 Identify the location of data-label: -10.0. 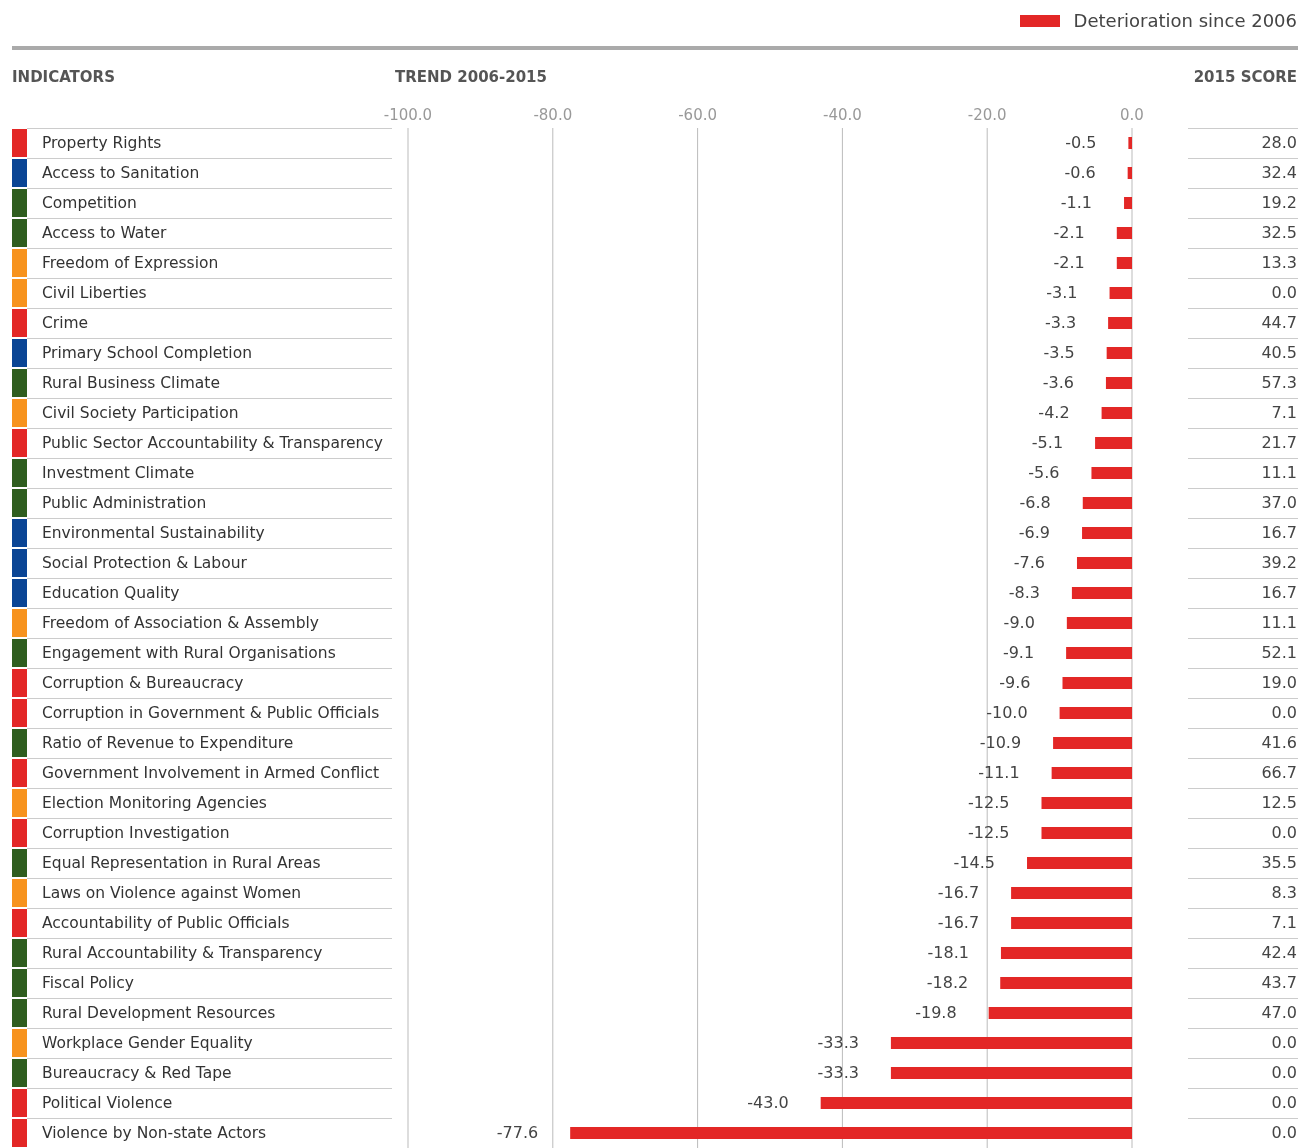
(1007, 712).